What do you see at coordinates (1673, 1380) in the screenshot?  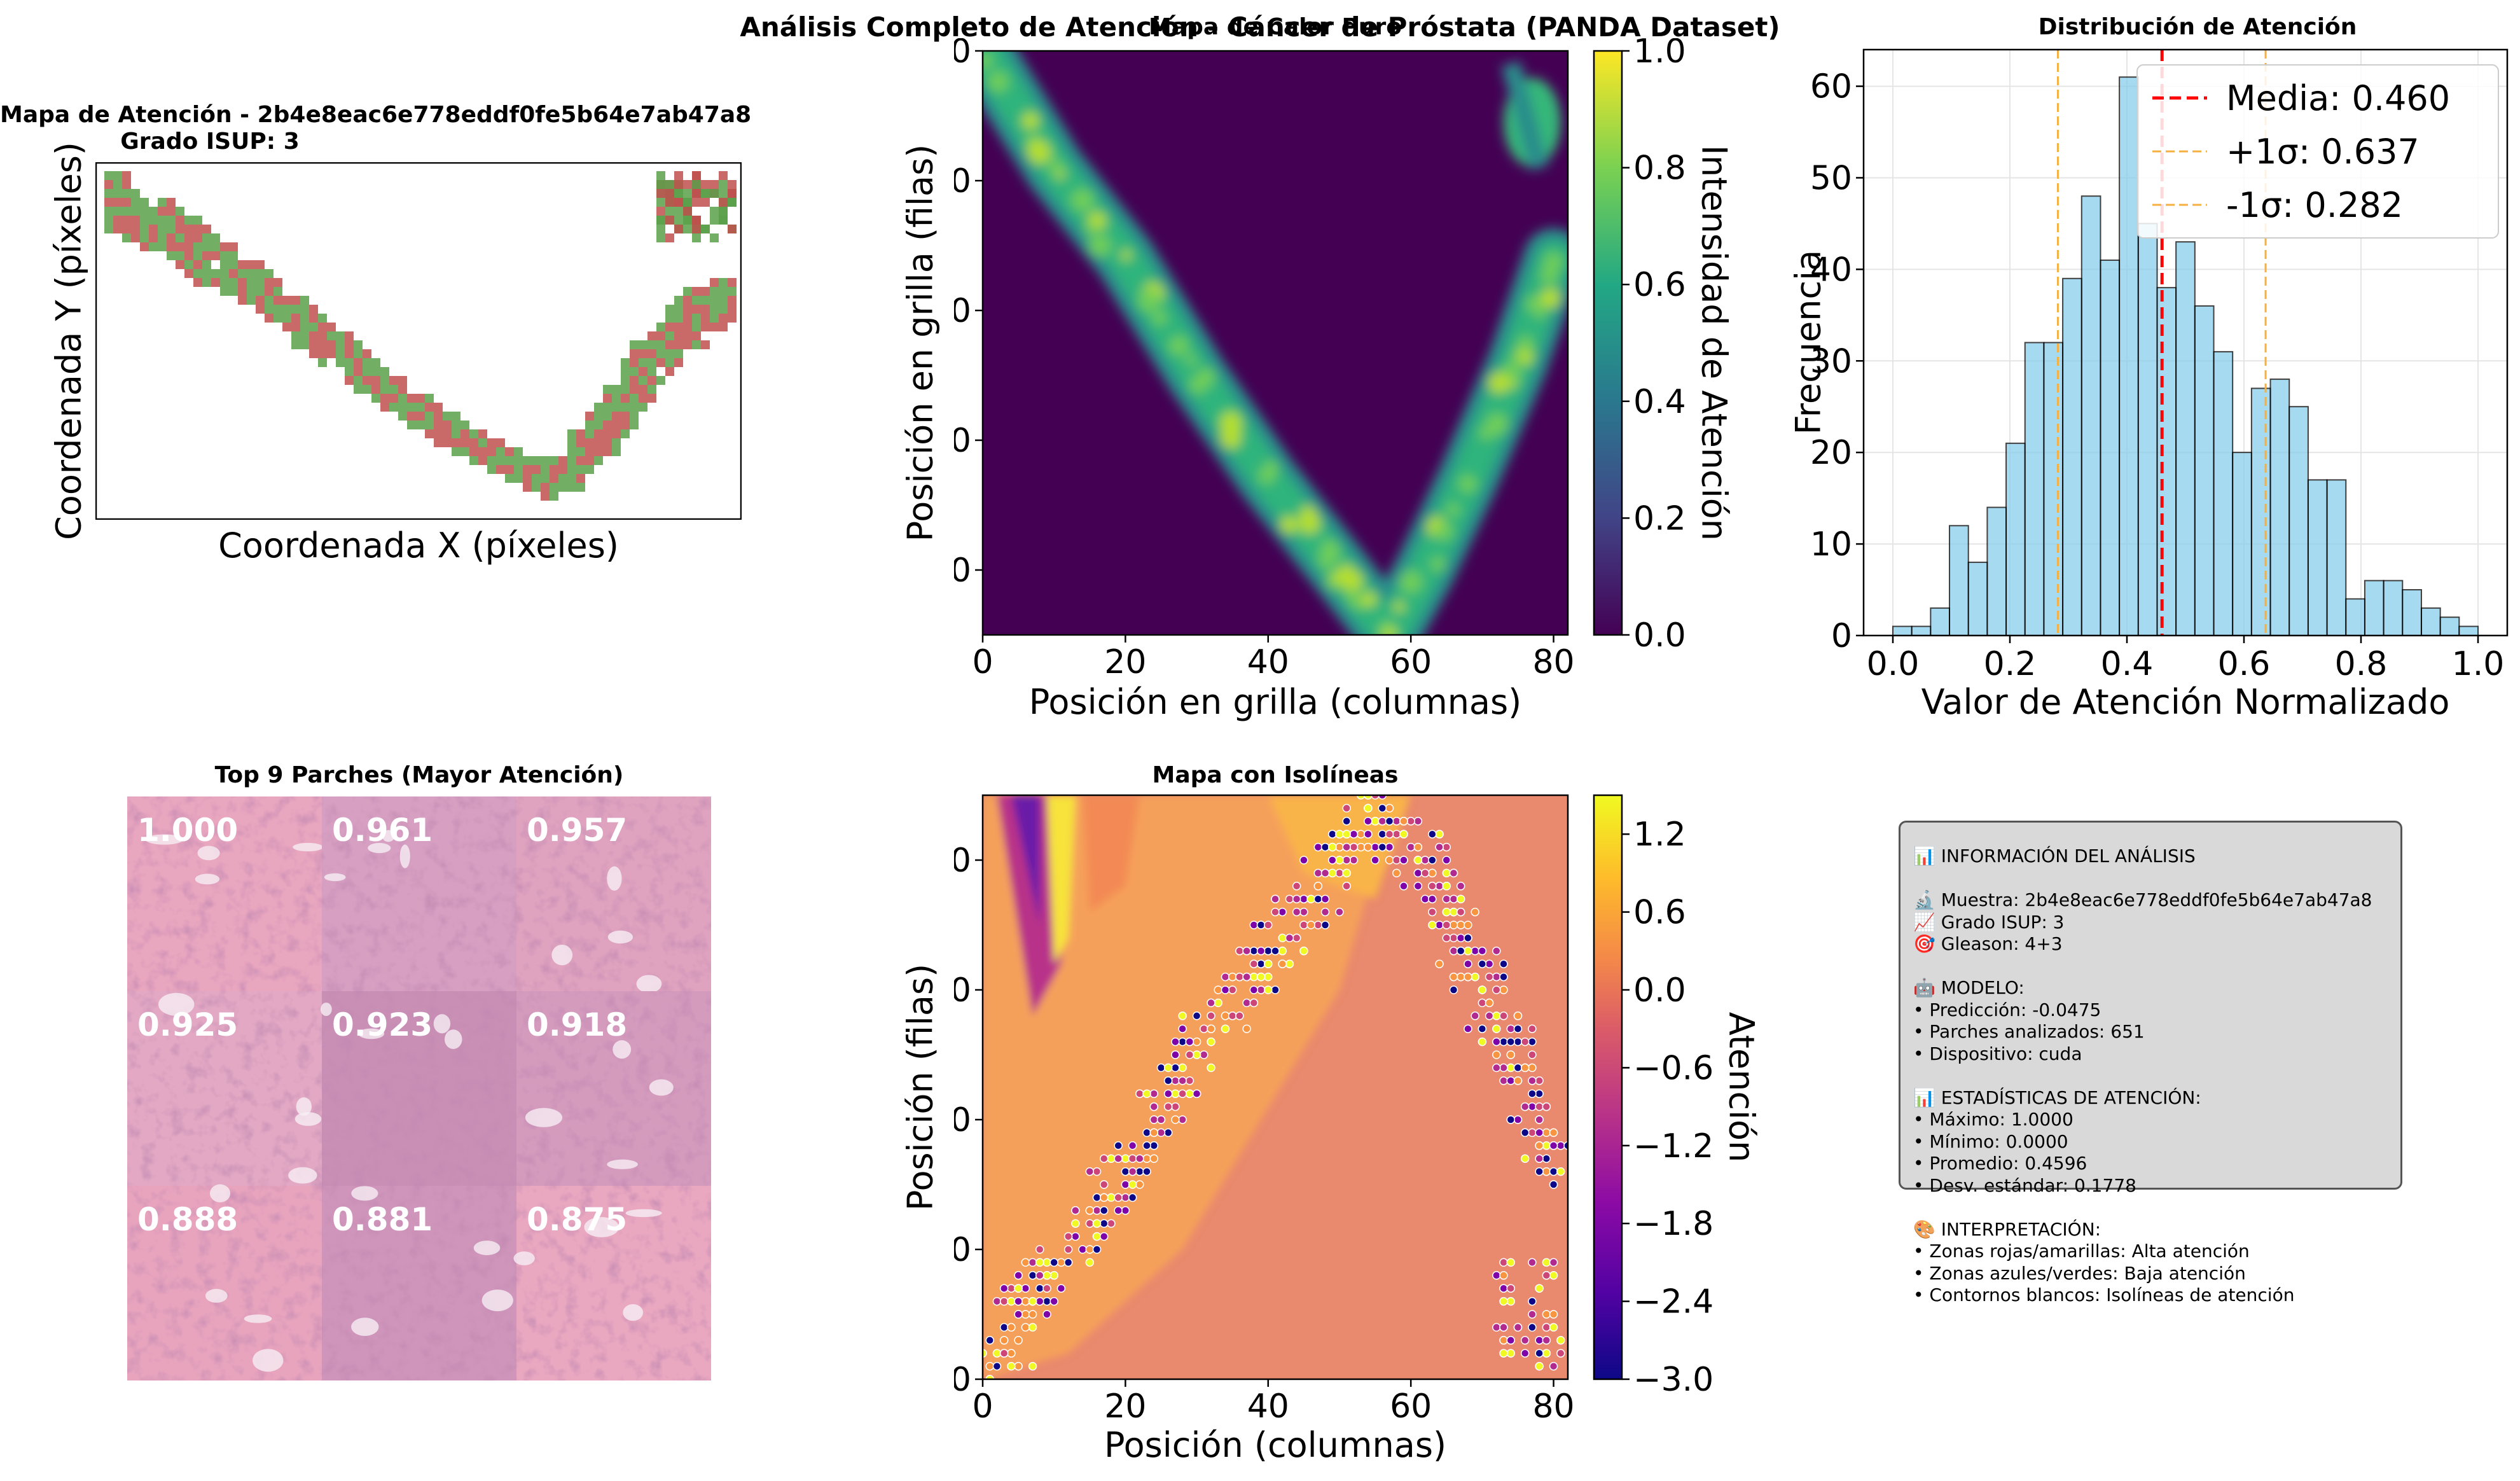 I see `contour-colorbar-tick-label: −3.0` at bounding box center [1673, 1380].